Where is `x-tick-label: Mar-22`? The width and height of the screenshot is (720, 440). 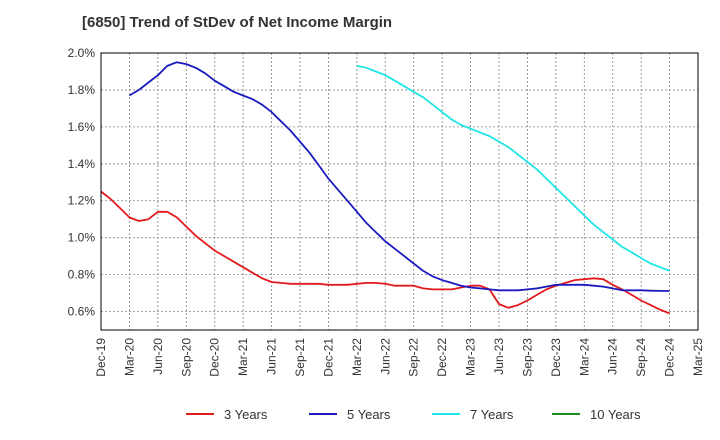
x-tick-label: Mar-22 is located at coordinates (357, 357).